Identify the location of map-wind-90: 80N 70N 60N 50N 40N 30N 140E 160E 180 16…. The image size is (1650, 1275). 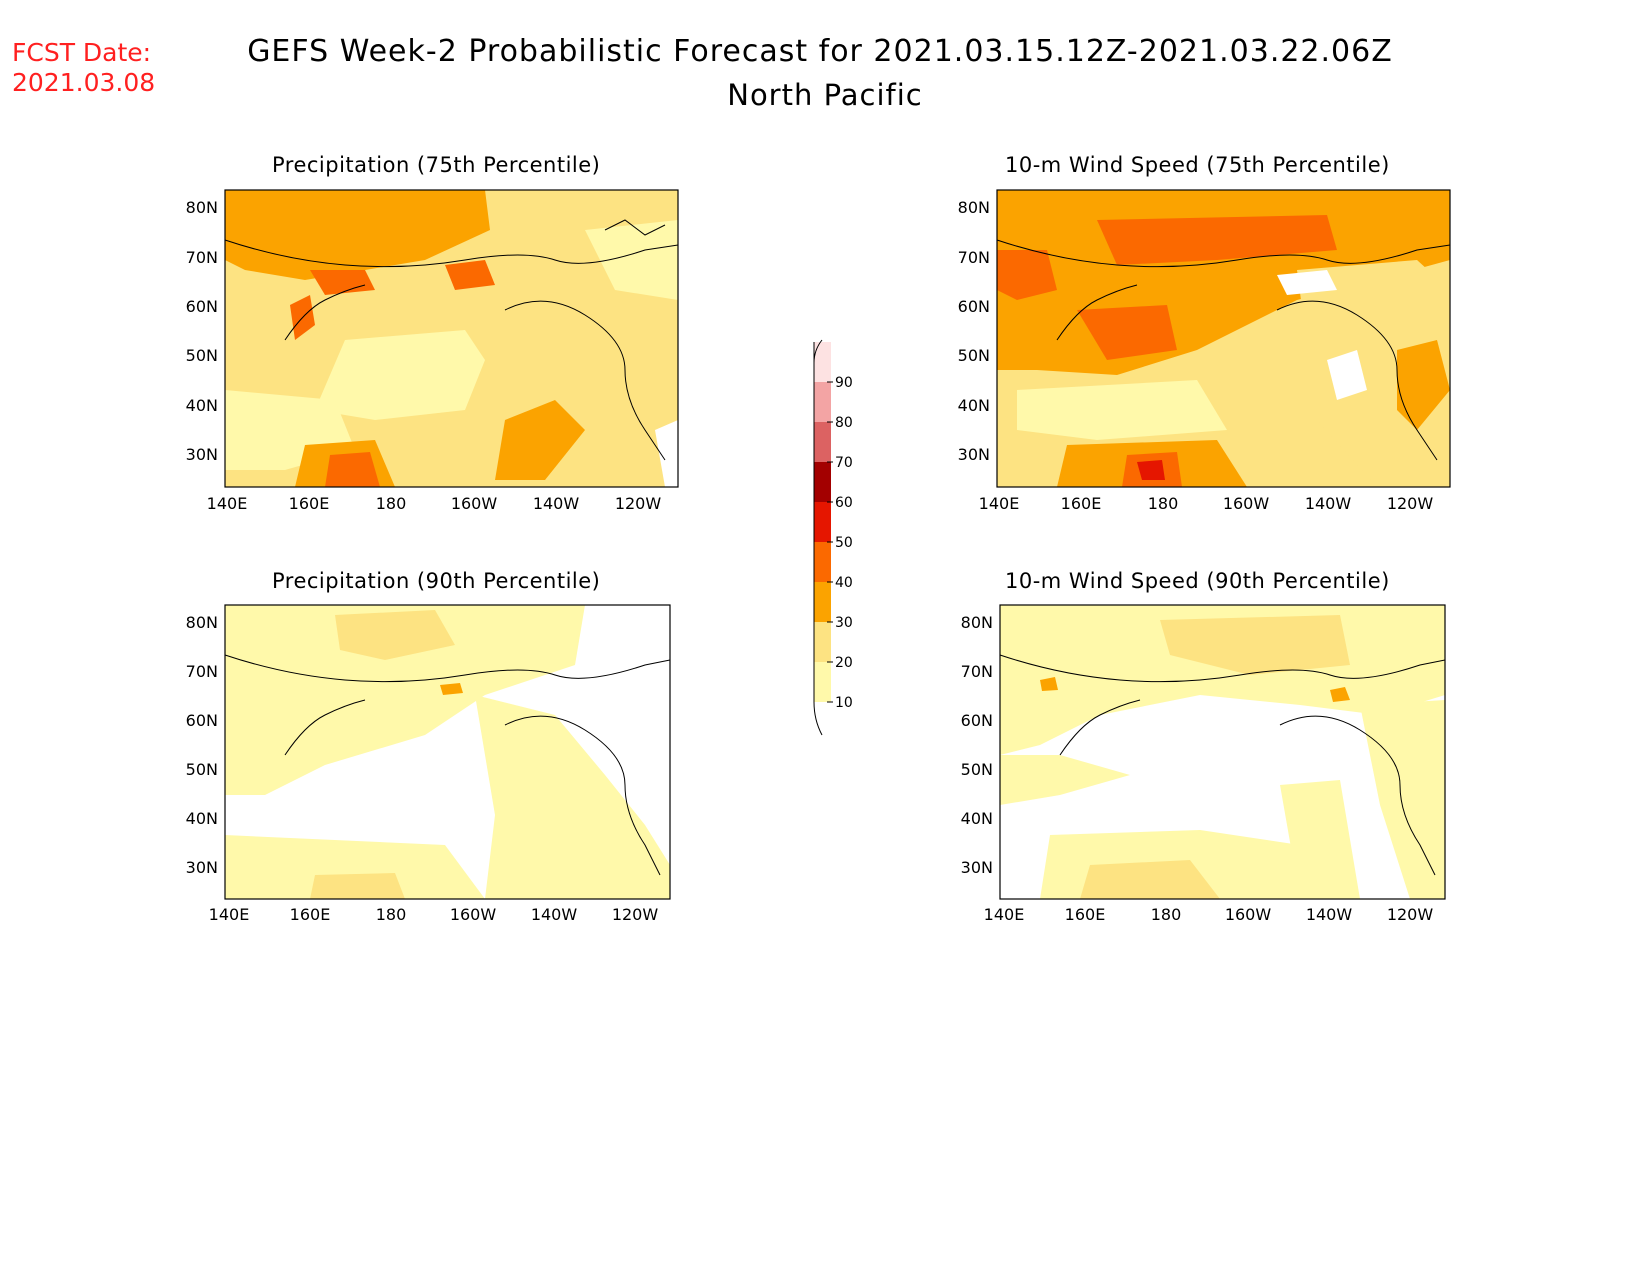
(1203, 764).